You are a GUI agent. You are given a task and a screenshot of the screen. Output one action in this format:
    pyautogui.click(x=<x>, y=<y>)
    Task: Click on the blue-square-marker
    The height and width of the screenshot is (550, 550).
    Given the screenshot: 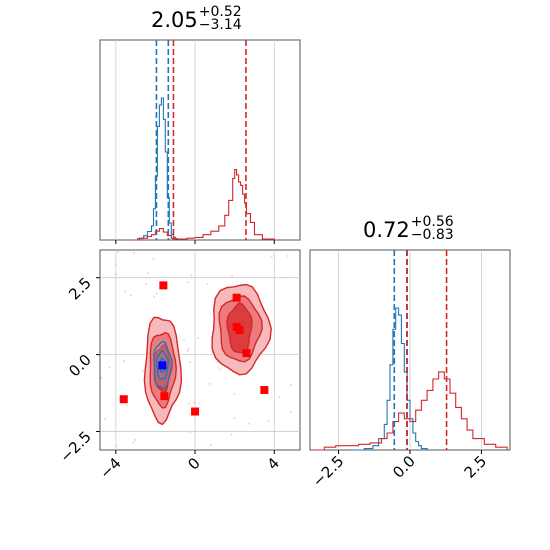 What is the action you would take?
    pyautogui.click(x=162, y=365)
    